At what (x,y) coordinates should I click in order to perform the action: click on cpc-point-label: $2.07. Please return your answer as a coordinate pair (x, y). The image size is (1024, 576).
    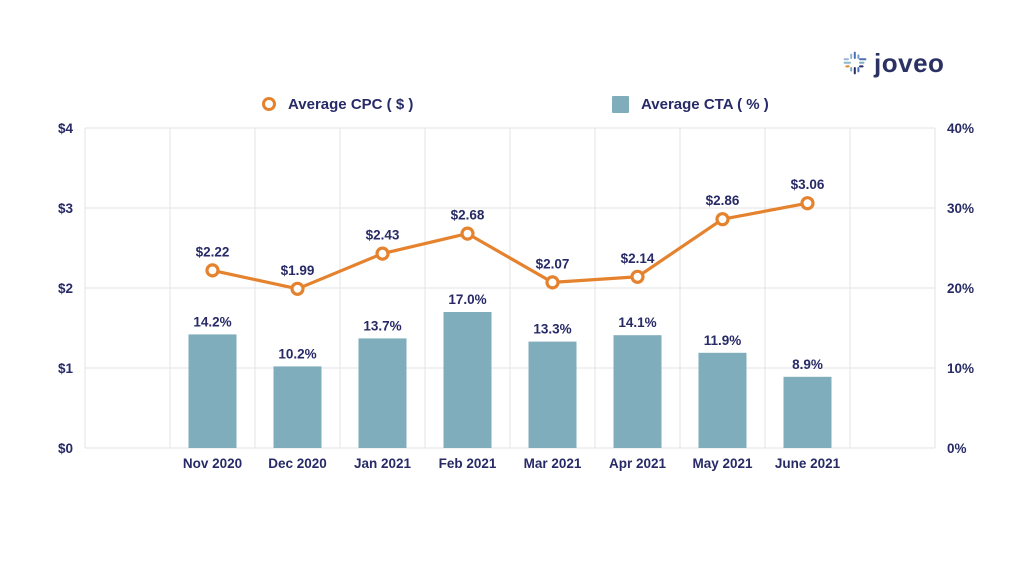
    Looking at the image, I should click on (553, 263).